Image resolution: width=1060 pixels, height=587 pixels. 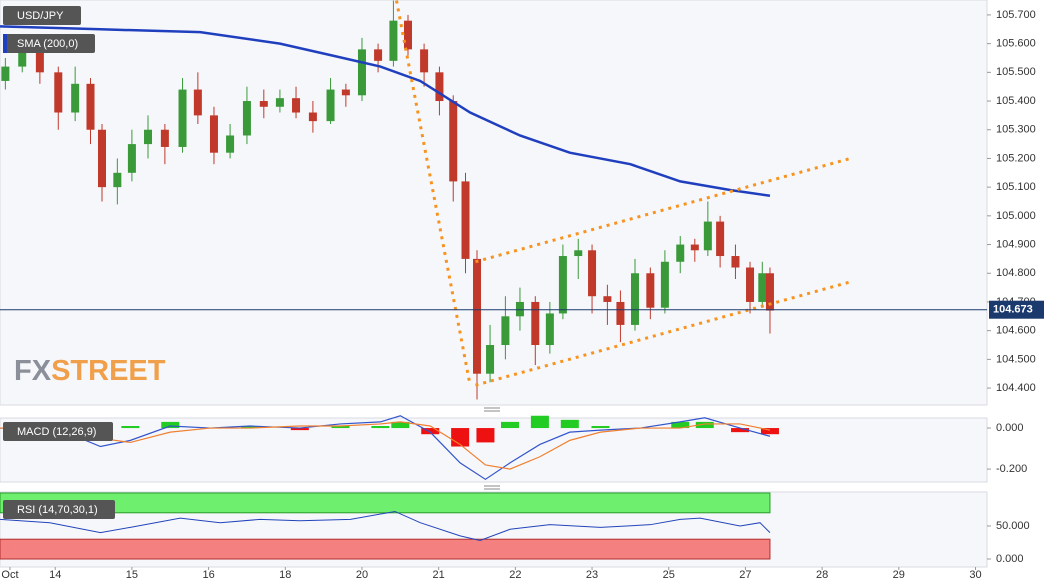 What do you see at coordinates (1016, 101) in the screenshot?
I see `y-tick-label: 105.400` at bounding box center [1016, 101].